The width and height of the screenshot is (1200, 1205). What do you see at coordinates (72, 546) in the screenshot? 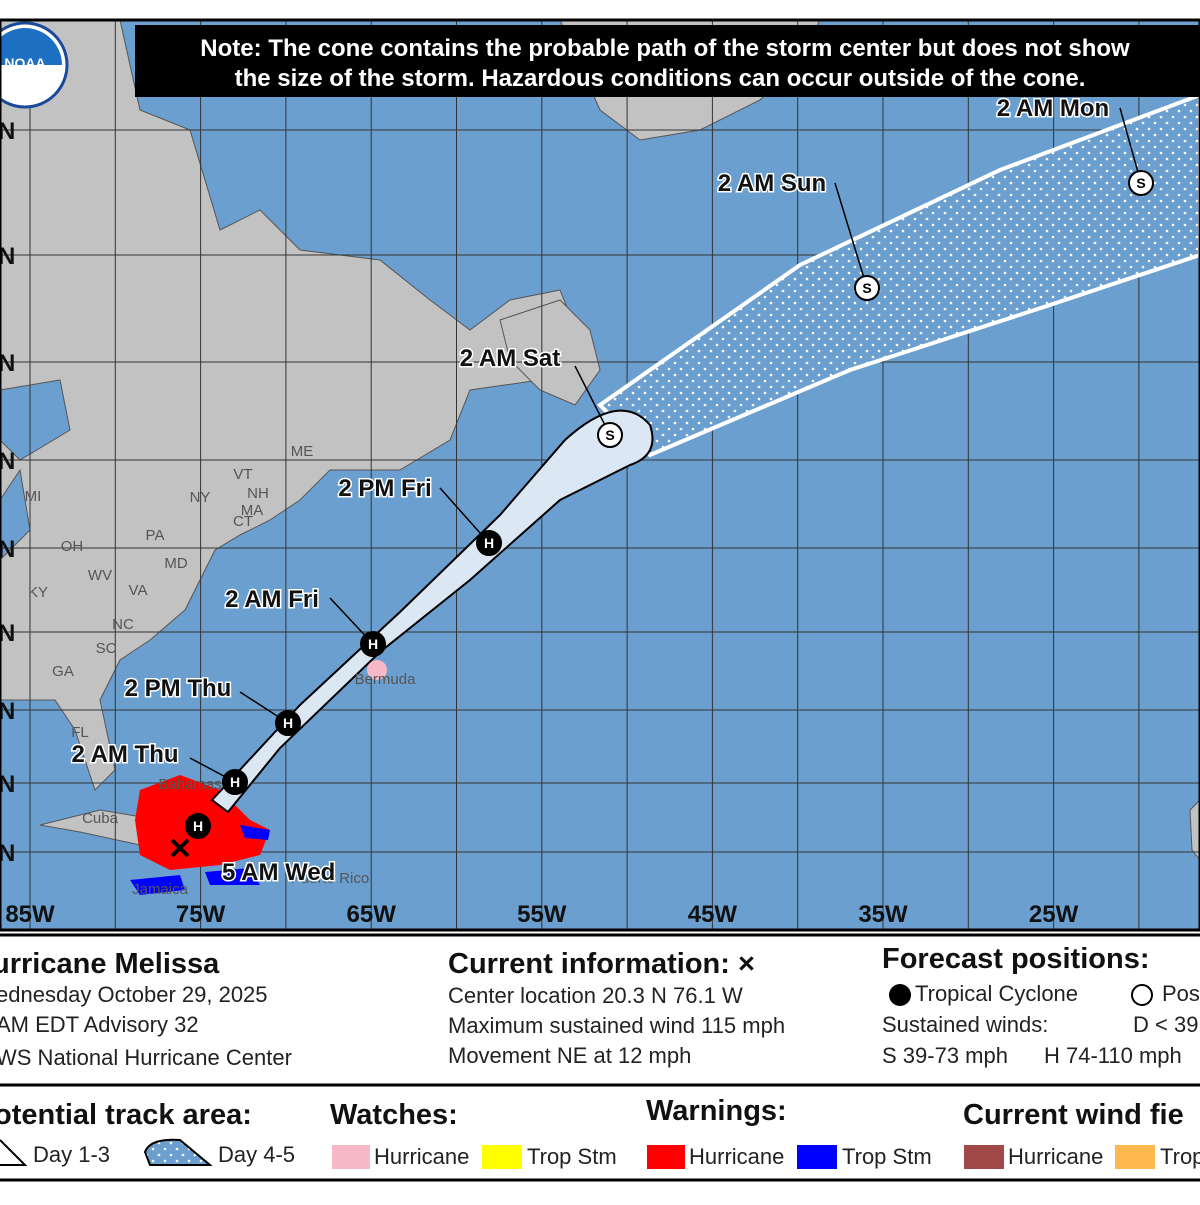
I see `place-label: OH` at bounding box center [72, 546].